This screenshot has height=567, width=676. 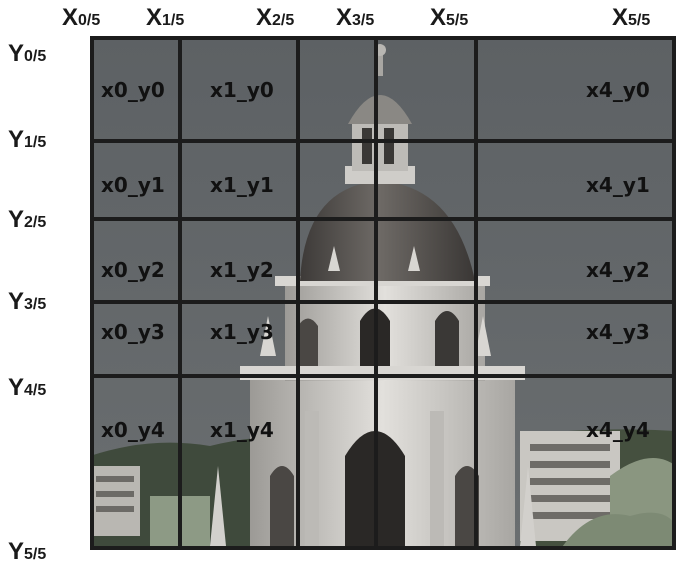 What do you see at coordinates (133, 430) in the screenshot?
I see `cell-label-x0-y4: x0_y4` at bounding box center [133, 430].